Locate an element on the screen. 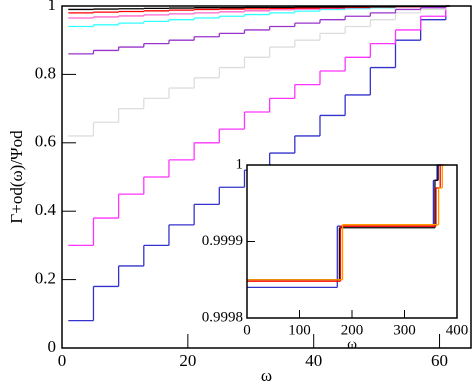 Image resolution: width=474 pixels, height=382 pixels. y-tick-label: 0.6 is located at coordinates (45, 141).